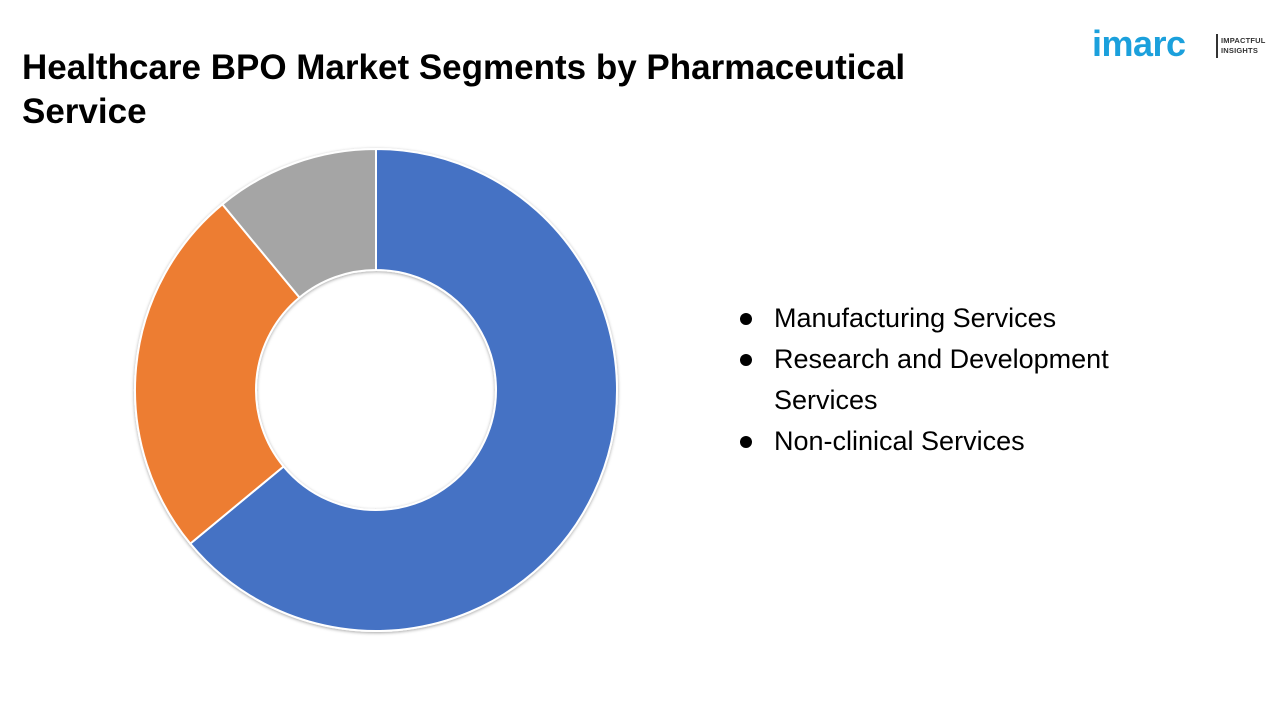 This screenshot has width=1280, height=720. I want to click on legend-label: Research and Development Services, so click(941, 379).